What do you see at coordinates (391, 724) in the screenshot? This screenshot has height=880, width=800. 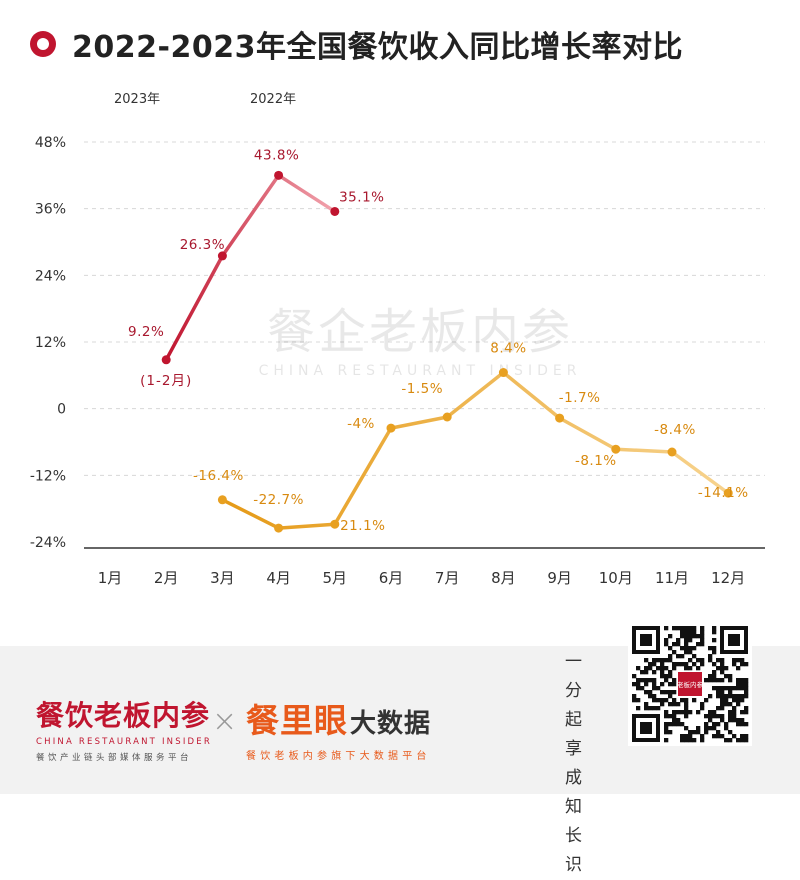 I see `brand2-sub: 大数据` at bounding box center [391, 724].